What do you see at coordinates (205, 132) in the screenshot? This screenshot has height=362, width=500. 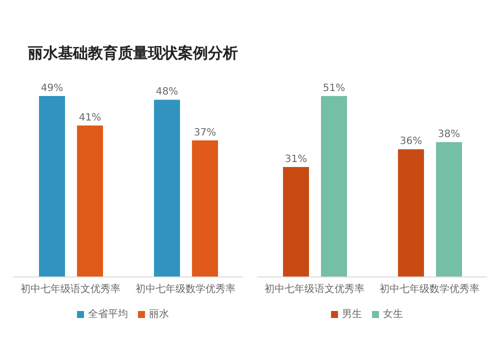 I see `data-label: 37%` at bounding box center [205, 132].